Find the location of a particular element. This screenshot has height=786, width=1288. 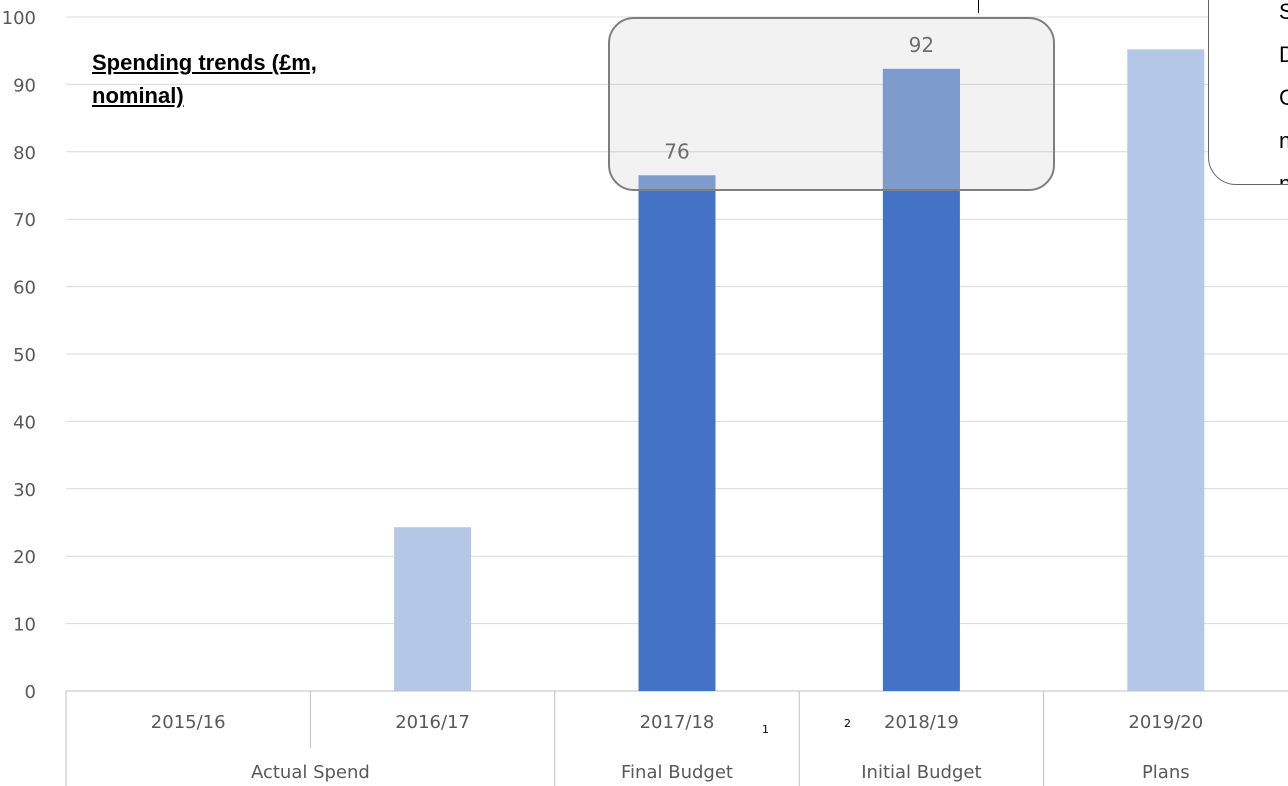

y-tick-label: 40 is located at coordinates (24, 422).